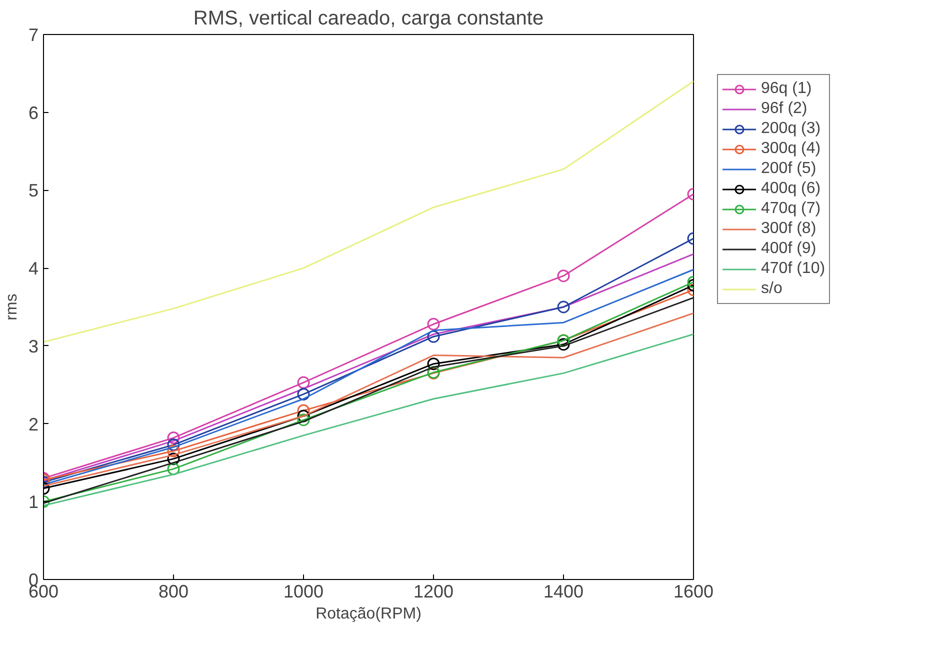 The height and width of the screenshot is (668, 935). Describe the element at coordinates (173, 592) in the screenshot. I see `x-tick-label: 800` at that location.